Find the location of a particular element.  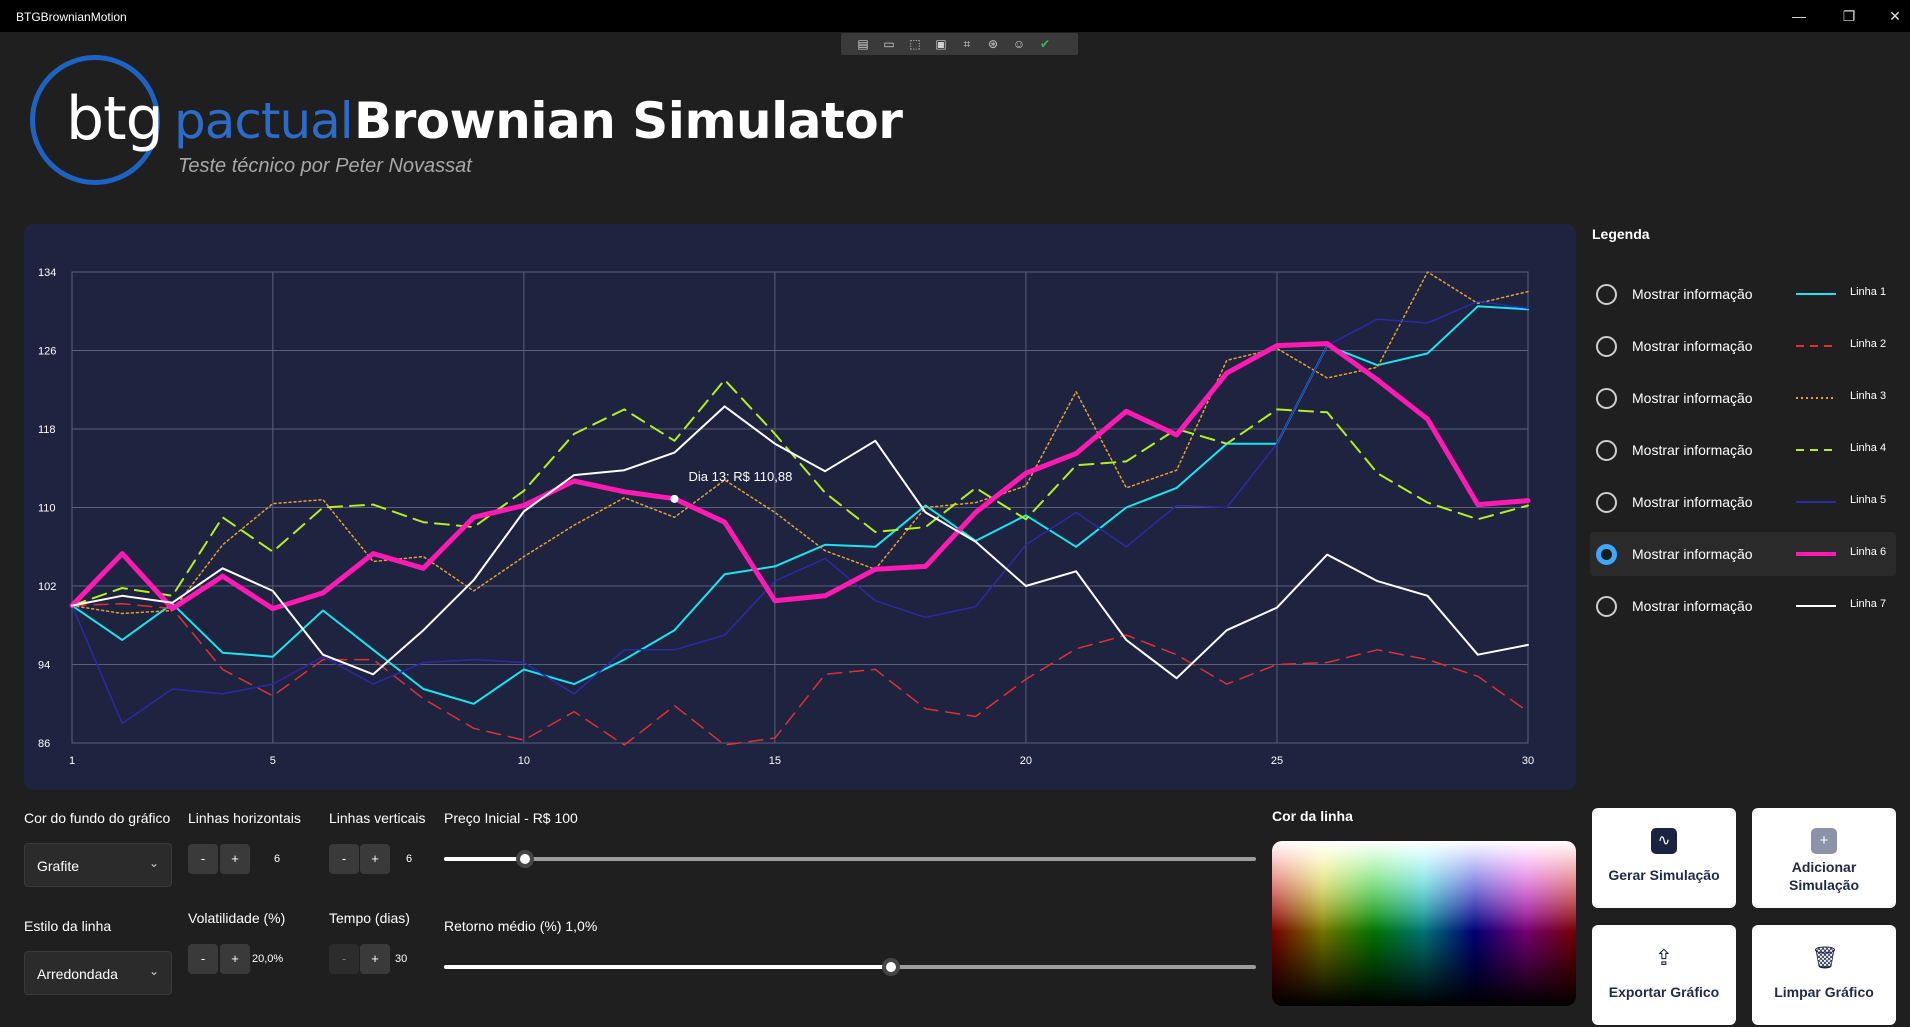

initial-price-label: Preço Inicial - R$ 100 is located at coordinates (511, 818).